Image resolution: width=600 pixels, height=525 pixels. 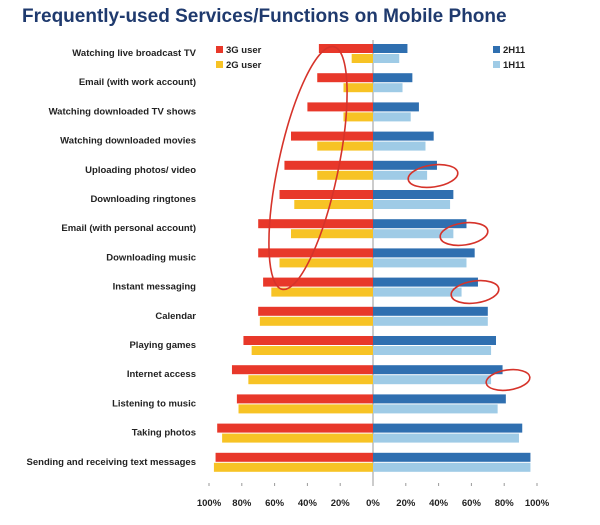 I want to click on left-tick-label: 0%, so click(x=373, y=503).